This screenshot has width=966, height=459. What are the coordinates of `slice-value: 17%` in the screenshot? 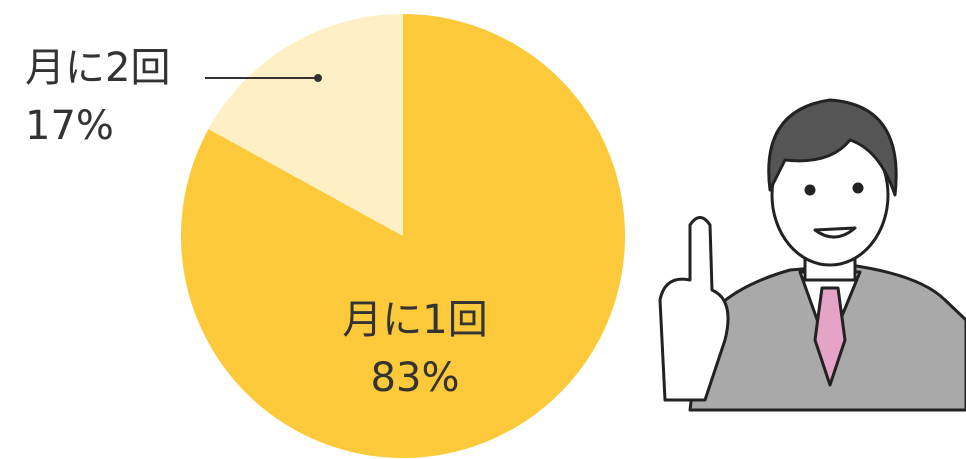 It's located at (69, 126).